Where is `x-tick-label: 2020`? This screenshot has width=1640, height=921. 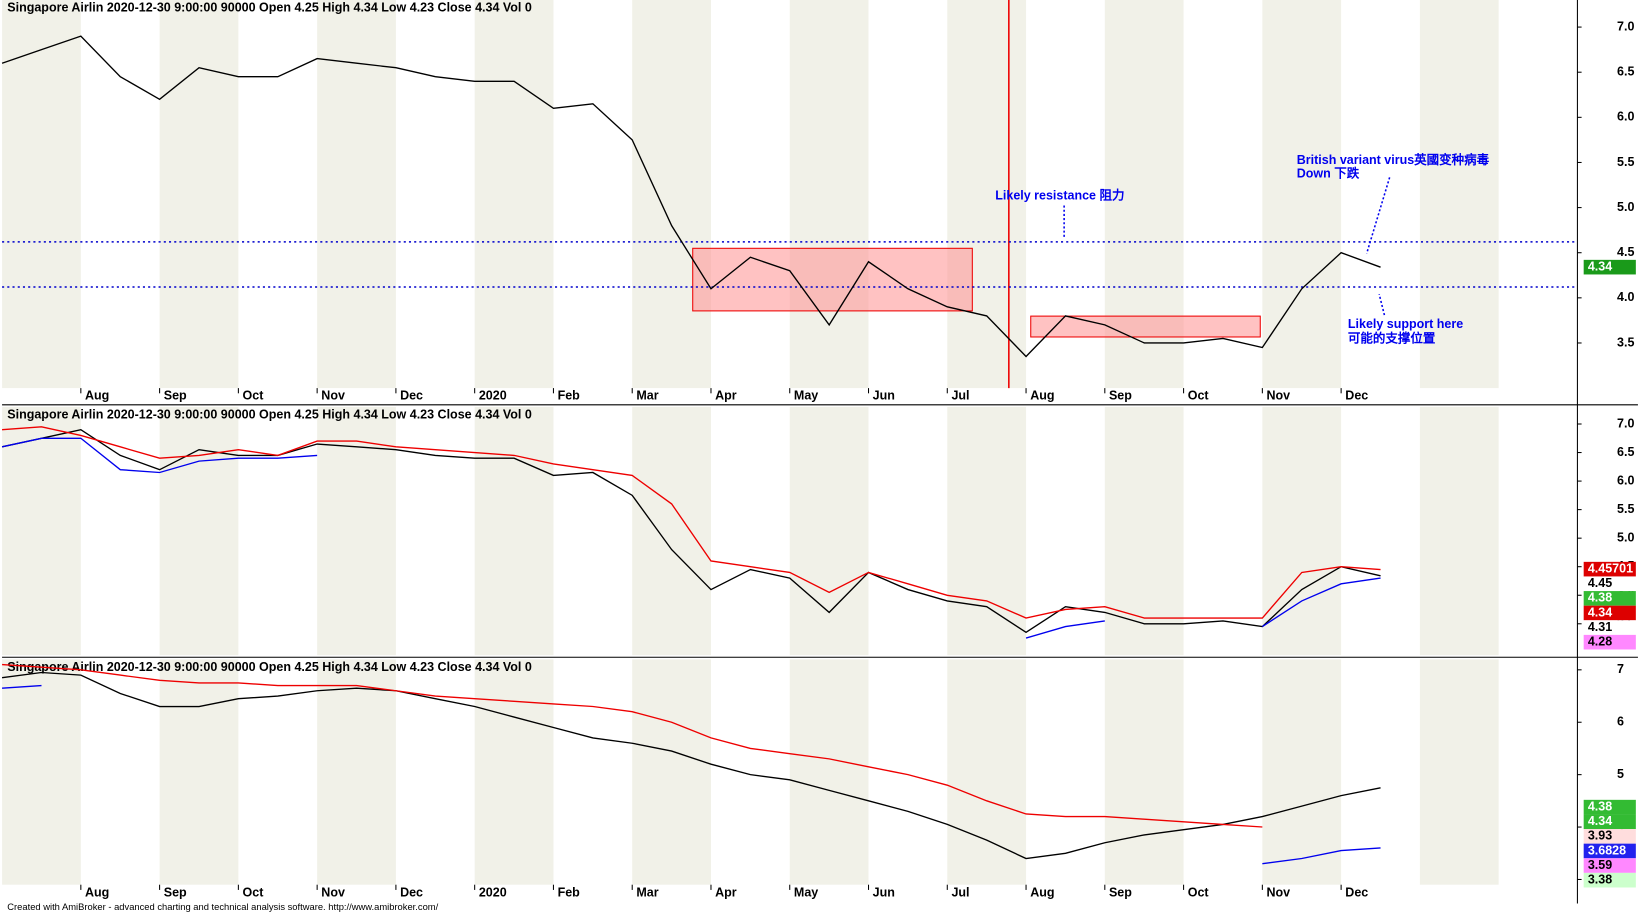 x-tick-label: 2020 is located at coordinates (493, 396).